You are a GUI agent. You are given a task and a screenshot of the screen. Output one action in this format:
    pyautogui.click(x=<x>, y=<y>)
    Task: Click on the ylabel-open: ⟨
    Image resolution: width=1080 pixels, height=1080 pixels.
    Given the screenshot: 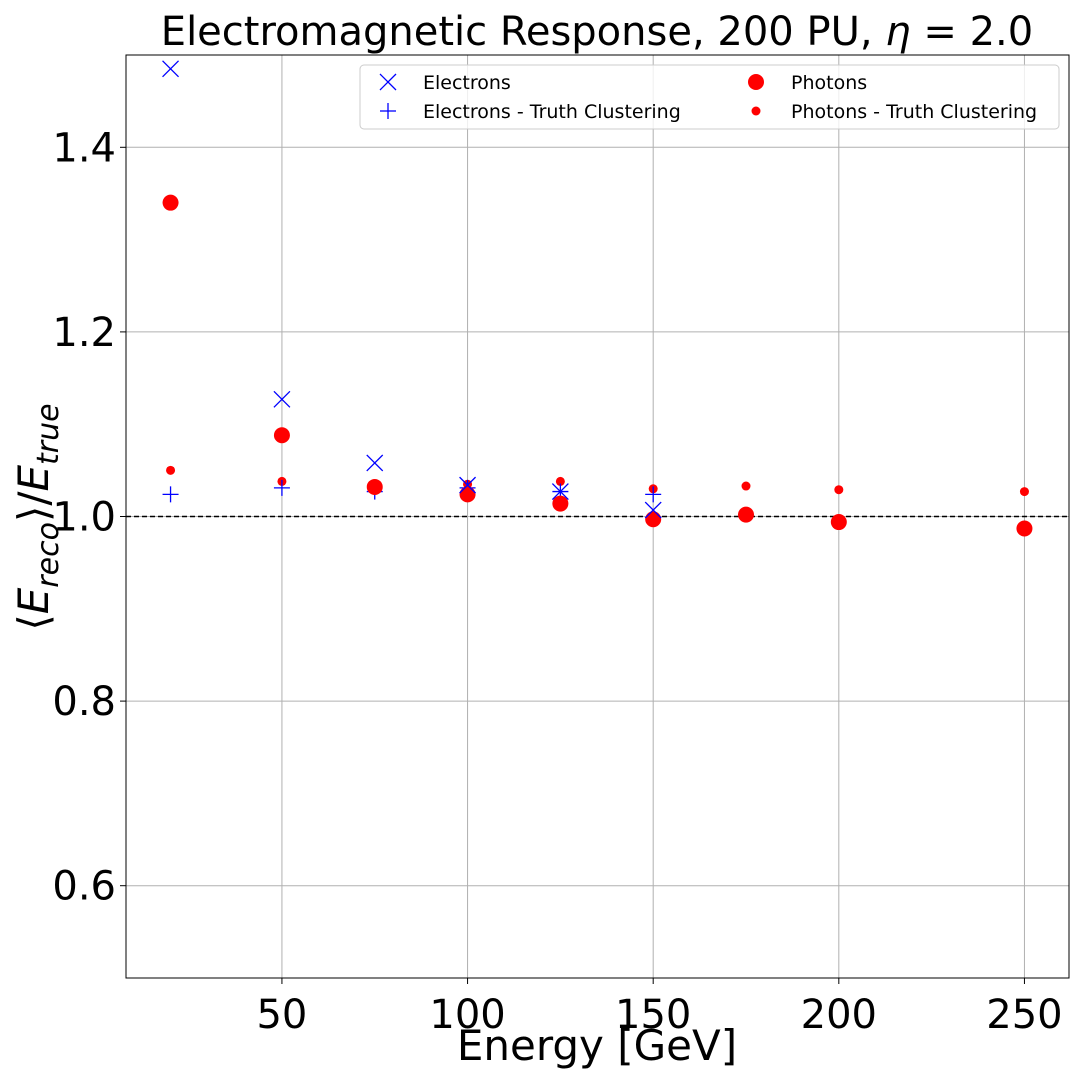 What is the action you would take?
    pyautogui.click(x=33, y=622)
    